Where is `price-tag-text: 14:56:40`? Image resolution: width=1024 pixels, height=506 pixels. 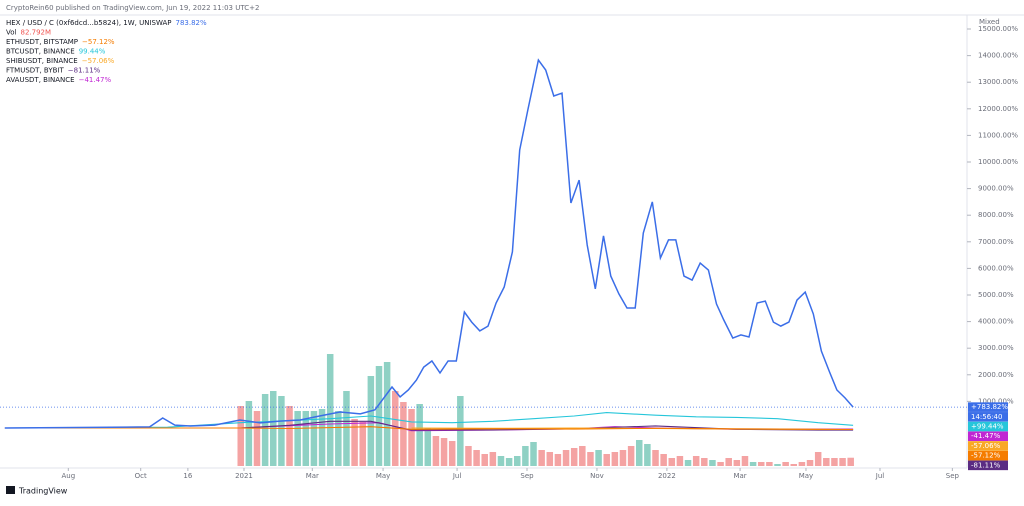
price-tag-text: 14:56:40 is located at coordinates (986, 417).